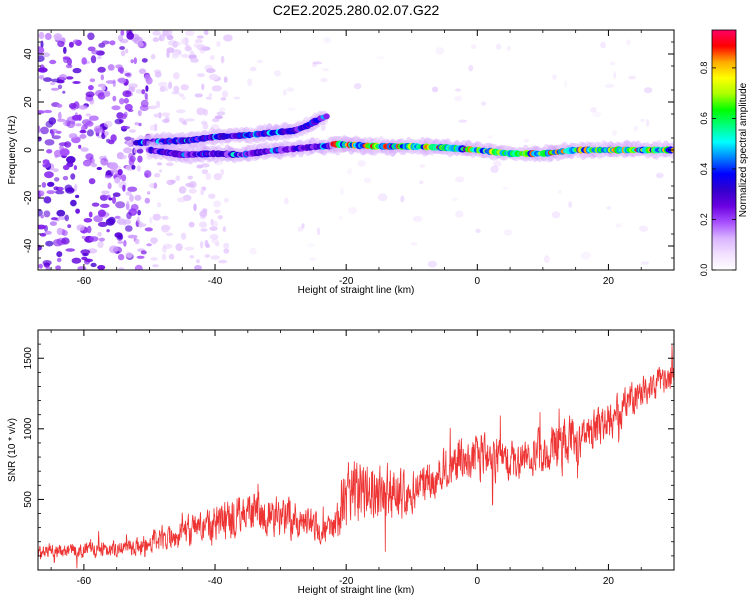 The width and height of the screenshot is (750, 605). What do you see at coordinates (28, 358) in the screenshot?
I see `snr-ytick-label: 1500` at bounding box center [28, 358].